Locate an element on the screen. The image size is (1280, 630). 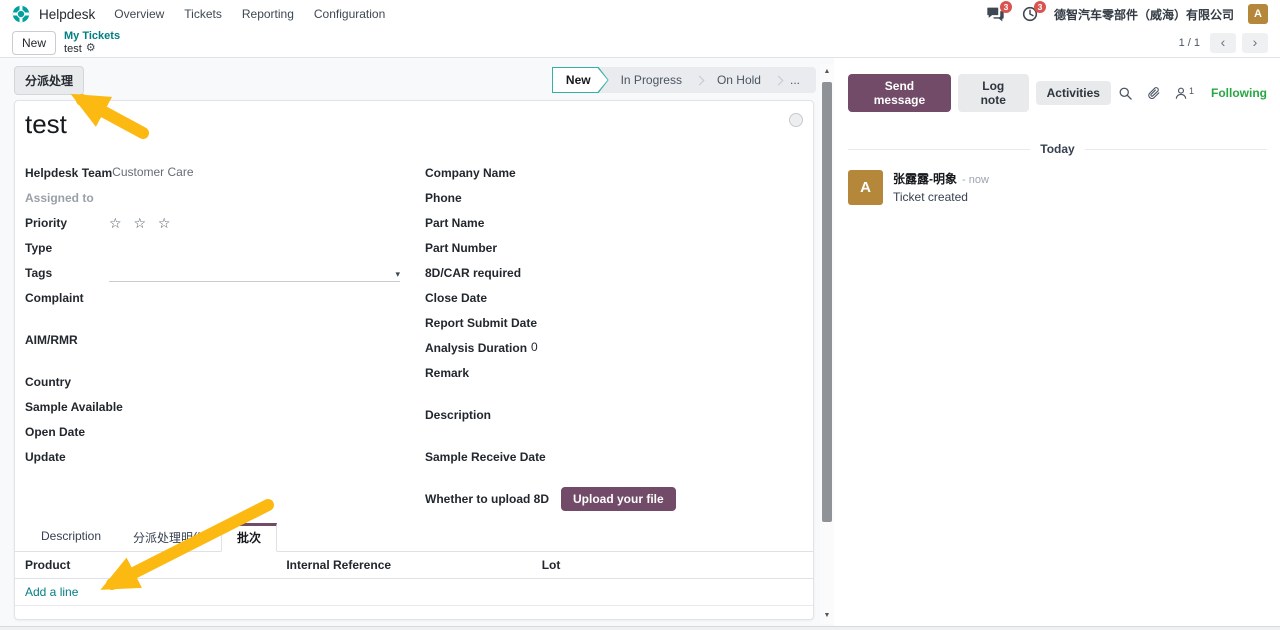
helpdesk-logo-icon is located at coordinates (21, 14).